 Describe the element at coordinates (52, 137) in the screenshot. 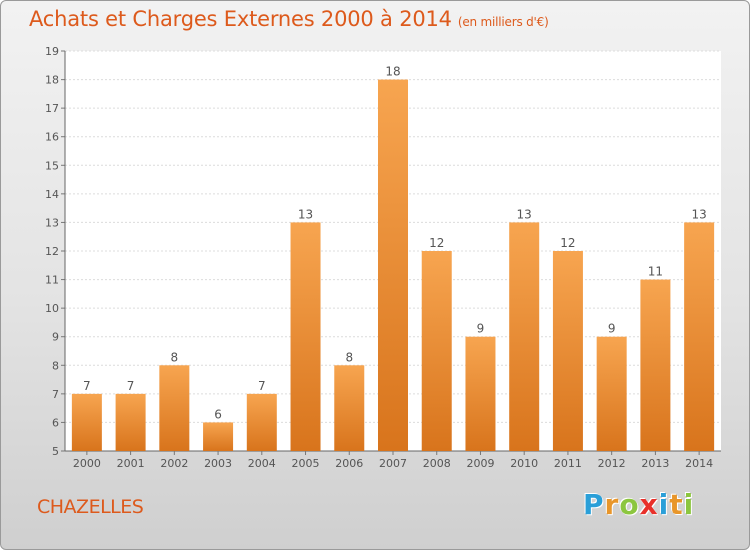

I see `y-tick-label: 16` at that location.